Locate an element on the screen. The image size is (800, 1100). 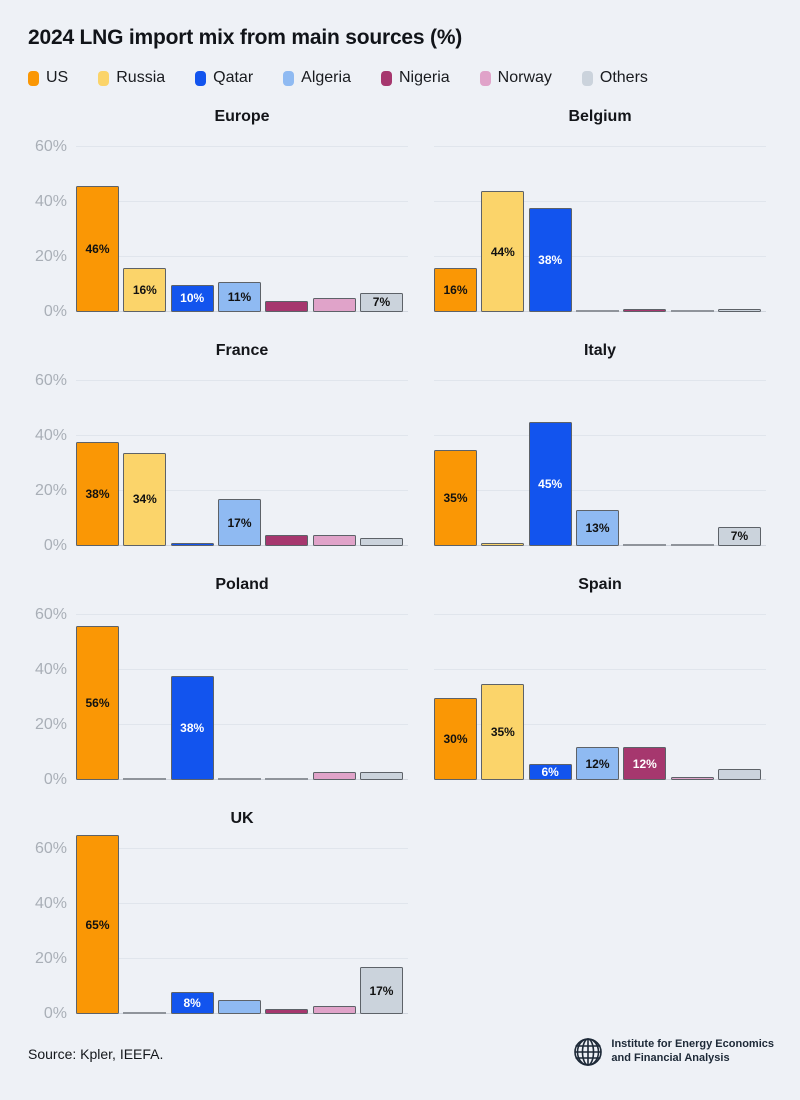
bar-russia: 16% is located at coordinates (145, 290).